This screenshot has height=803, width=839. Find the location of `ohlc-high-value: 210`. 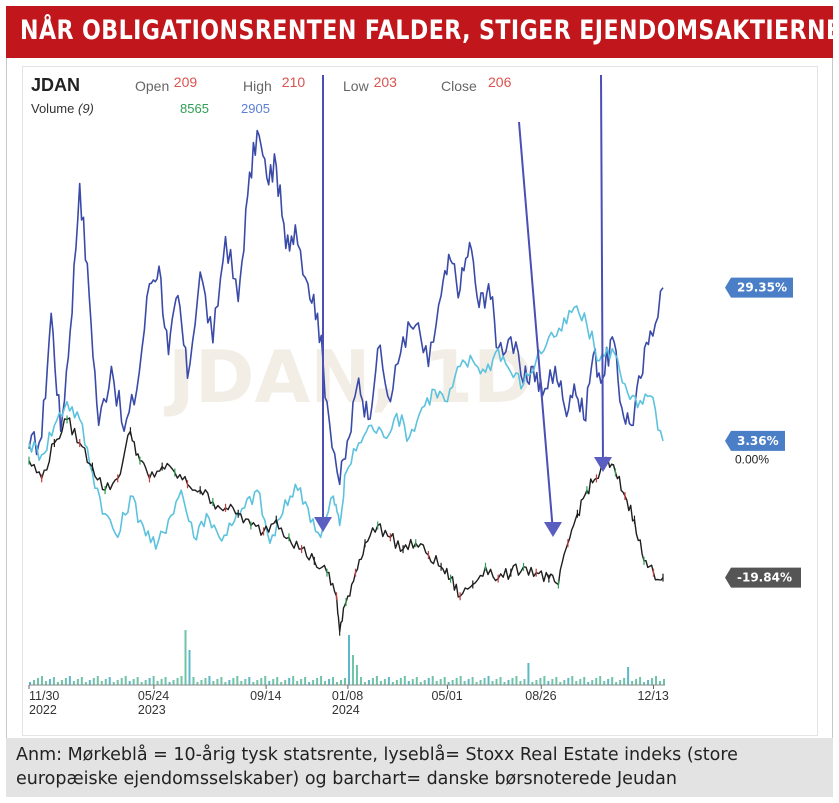

ohlc-high-value: 210 is located at coordinates (294, 82).